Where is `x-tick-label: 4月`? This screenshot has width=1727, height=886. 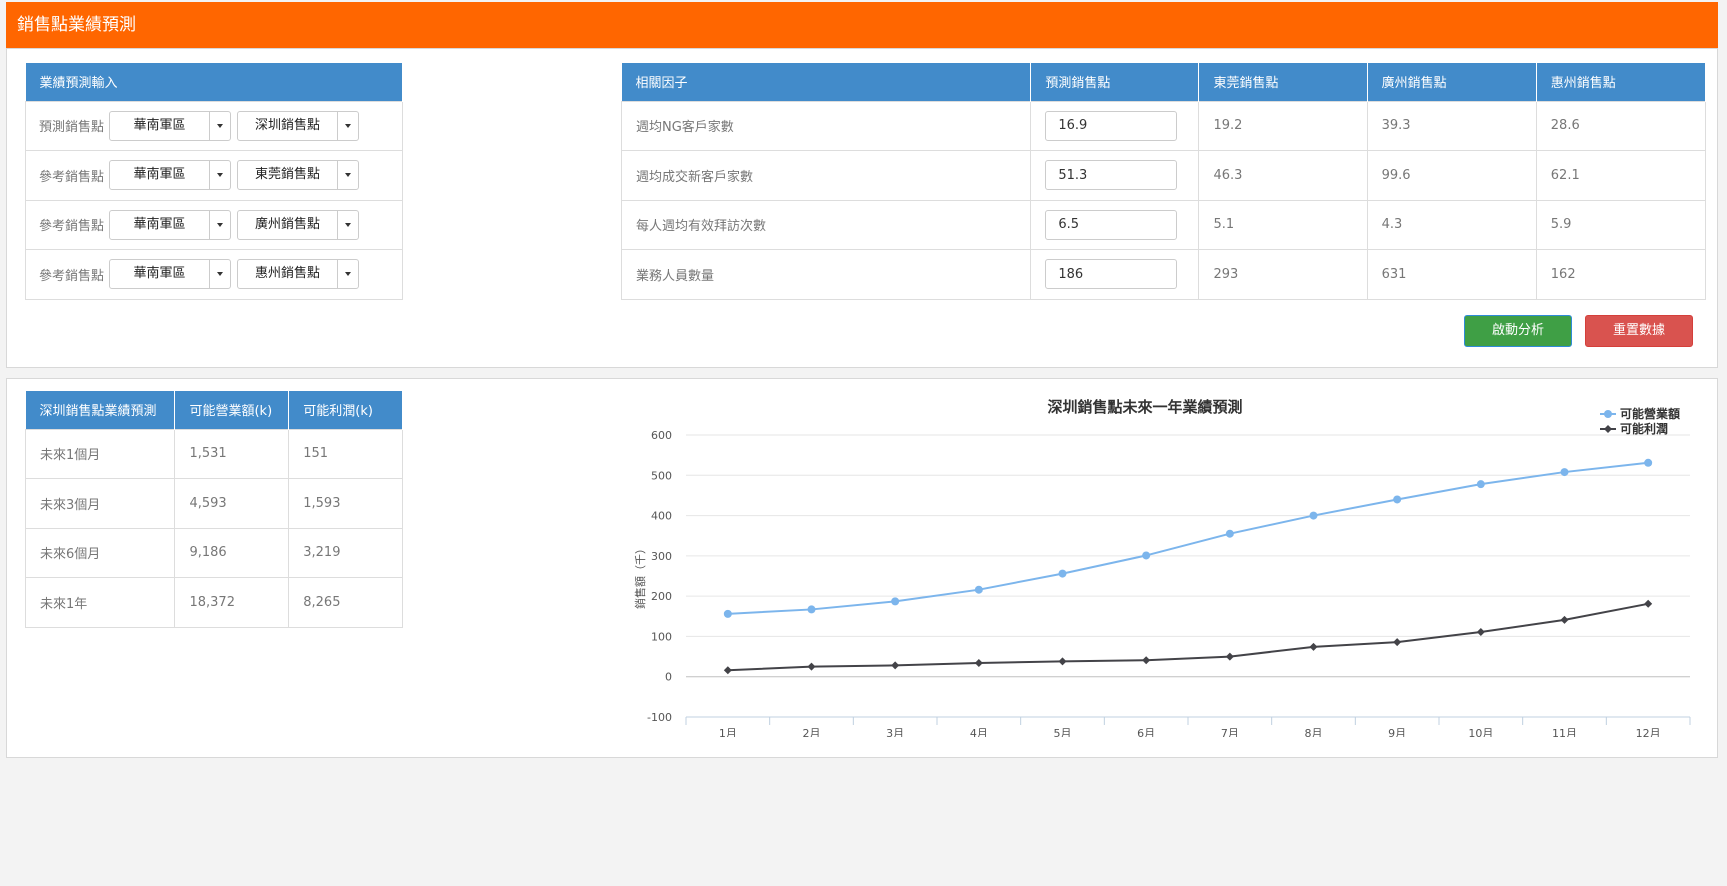 x-tick-label: 4月 is located at coordinates (979, 732).